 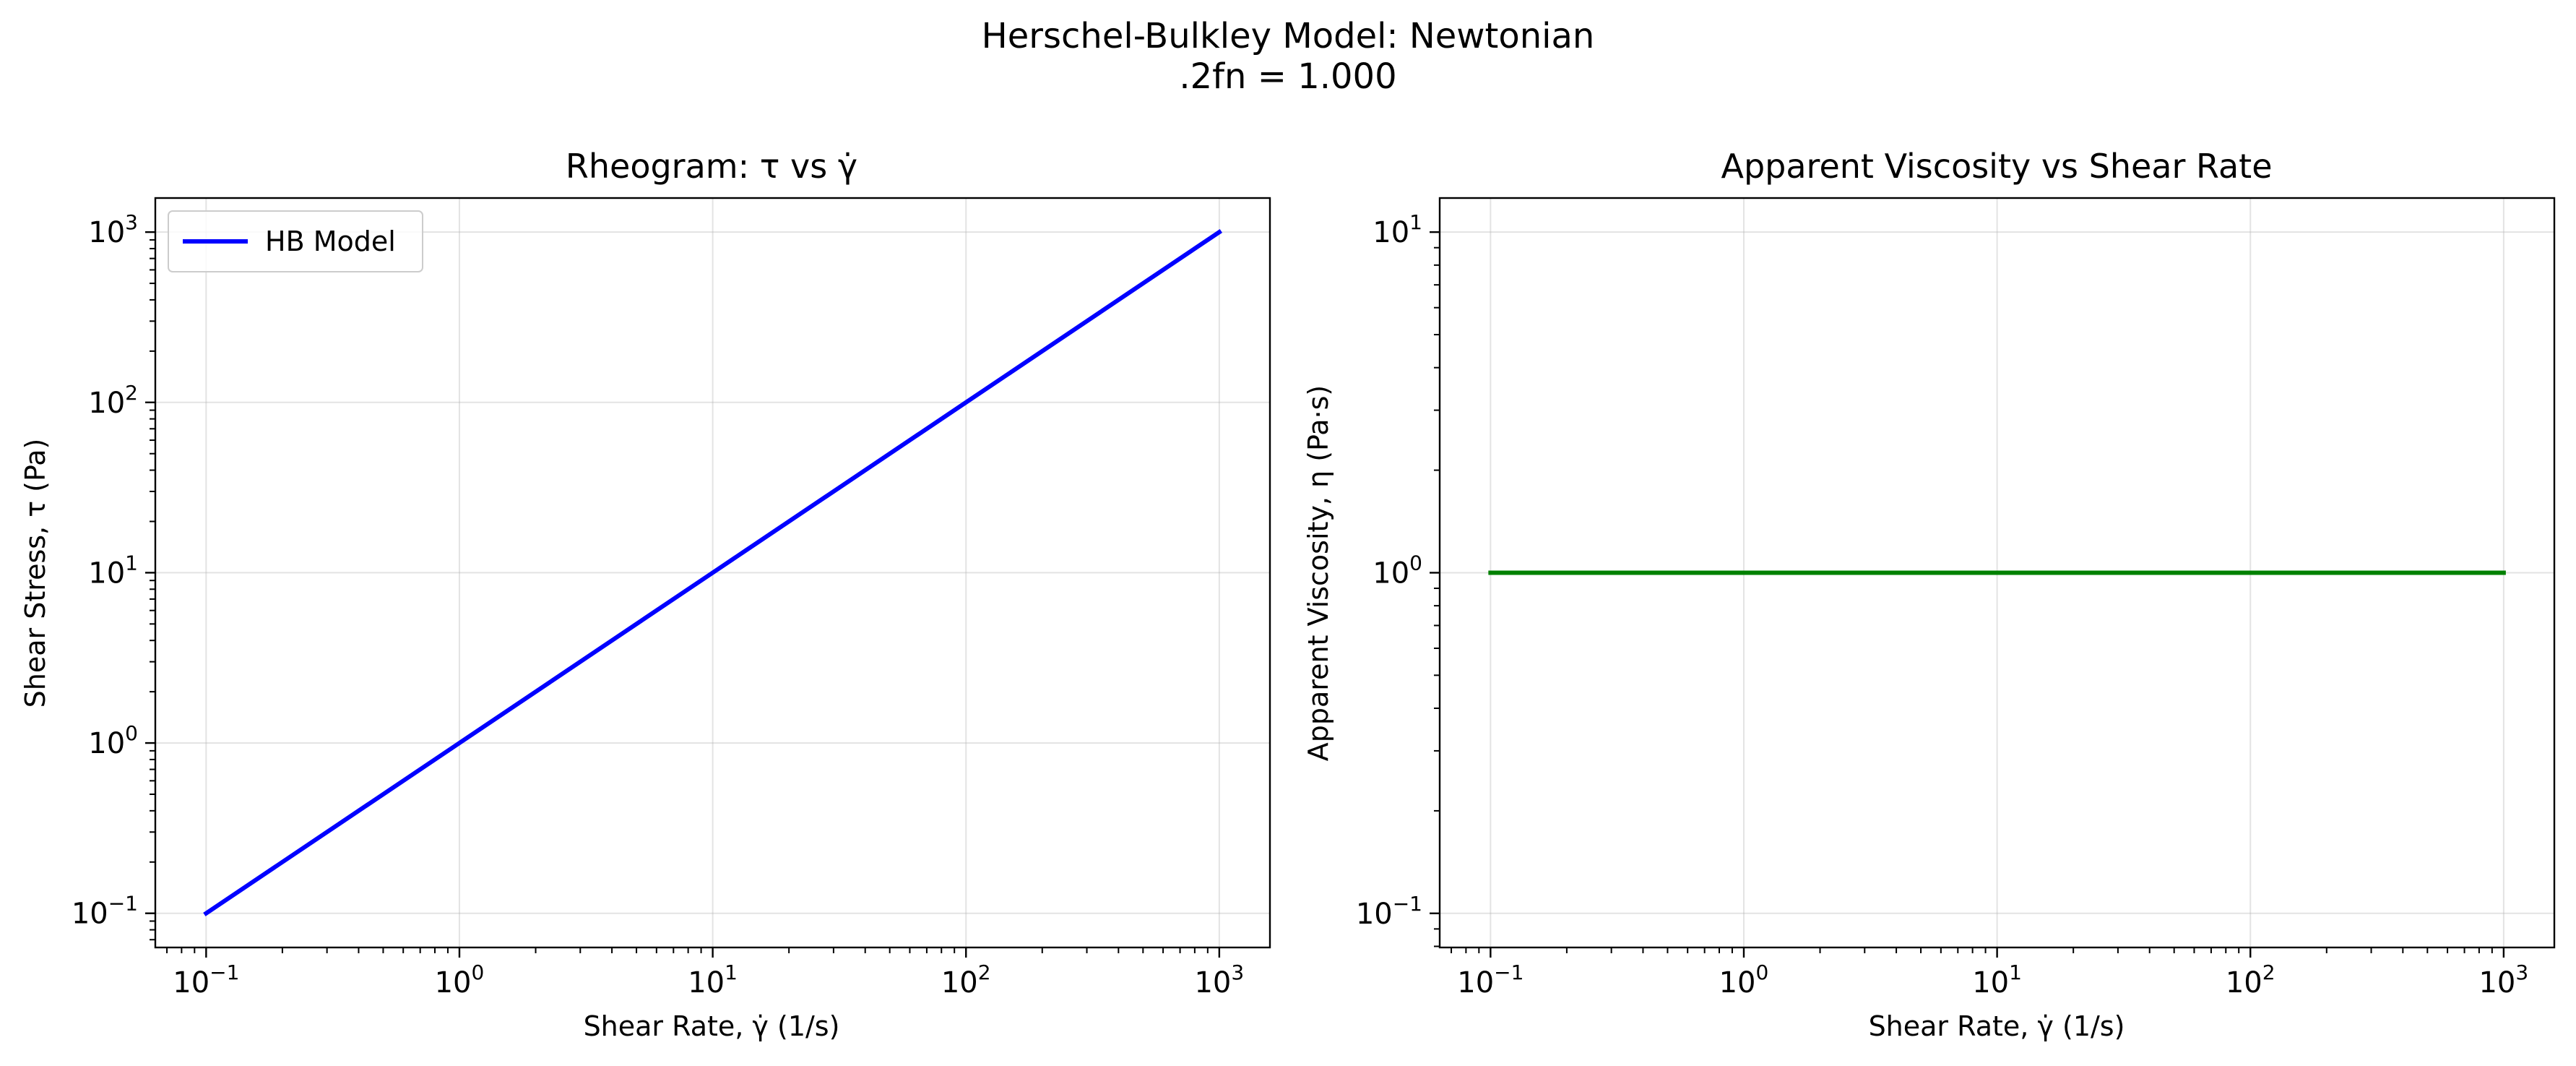 I want to click on figure-suptitle-line2: .2fn = 1.000, so click(x=1287, y=77).